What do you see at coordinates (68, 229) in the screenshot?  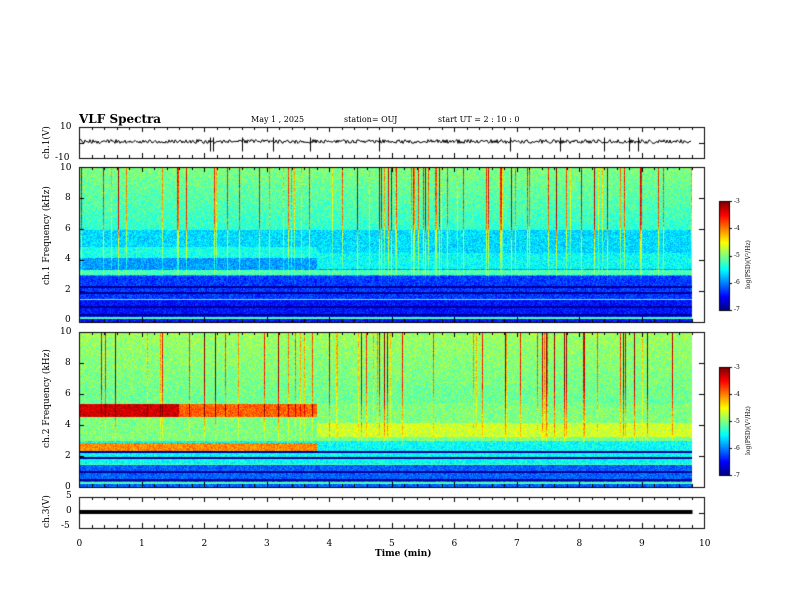 I see `spec1-ytick-6: 6` at bounding box center [68, 229].